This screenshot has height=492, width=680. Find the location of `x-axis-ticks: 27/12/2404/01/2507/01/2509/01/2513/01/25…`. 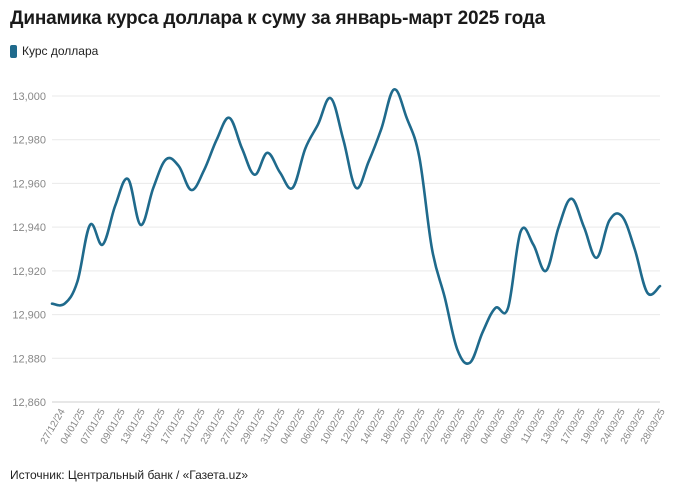

x-axis-ticks: 27/12/2404/01/2507/01/2509/01/2513/01/25… is located at coordinates (353, 427).